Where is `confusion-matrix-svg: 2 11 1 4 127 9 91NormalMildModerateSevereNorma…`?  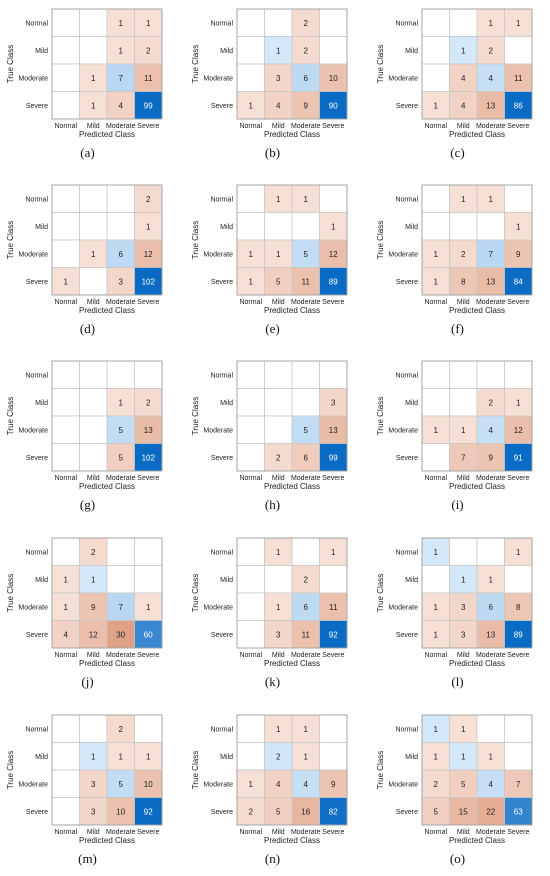
confusion-matrix-svg: 2 11 1 4 127 9 91NormalMildModerateSevereNorma… is located at coordinates (454, 425).